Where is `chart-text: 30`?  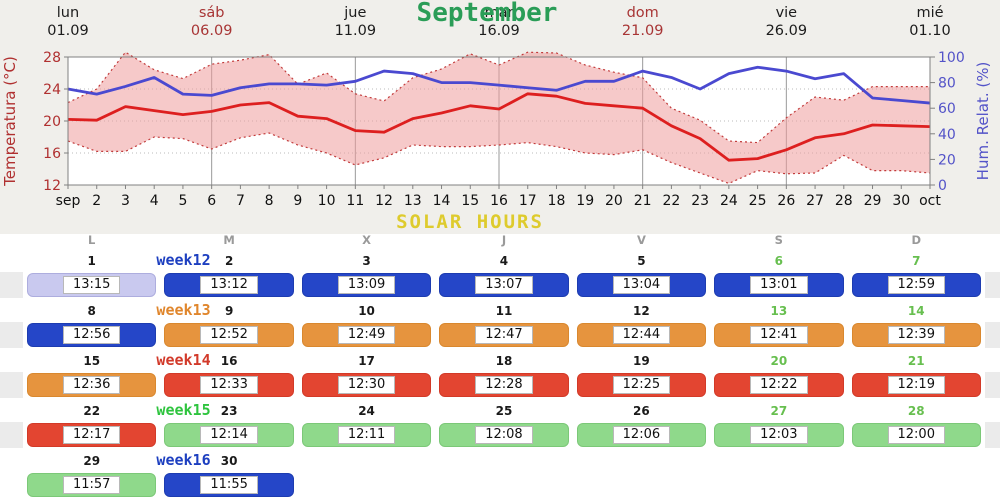 chart-text: 30 is located at coordinates (901, 201).